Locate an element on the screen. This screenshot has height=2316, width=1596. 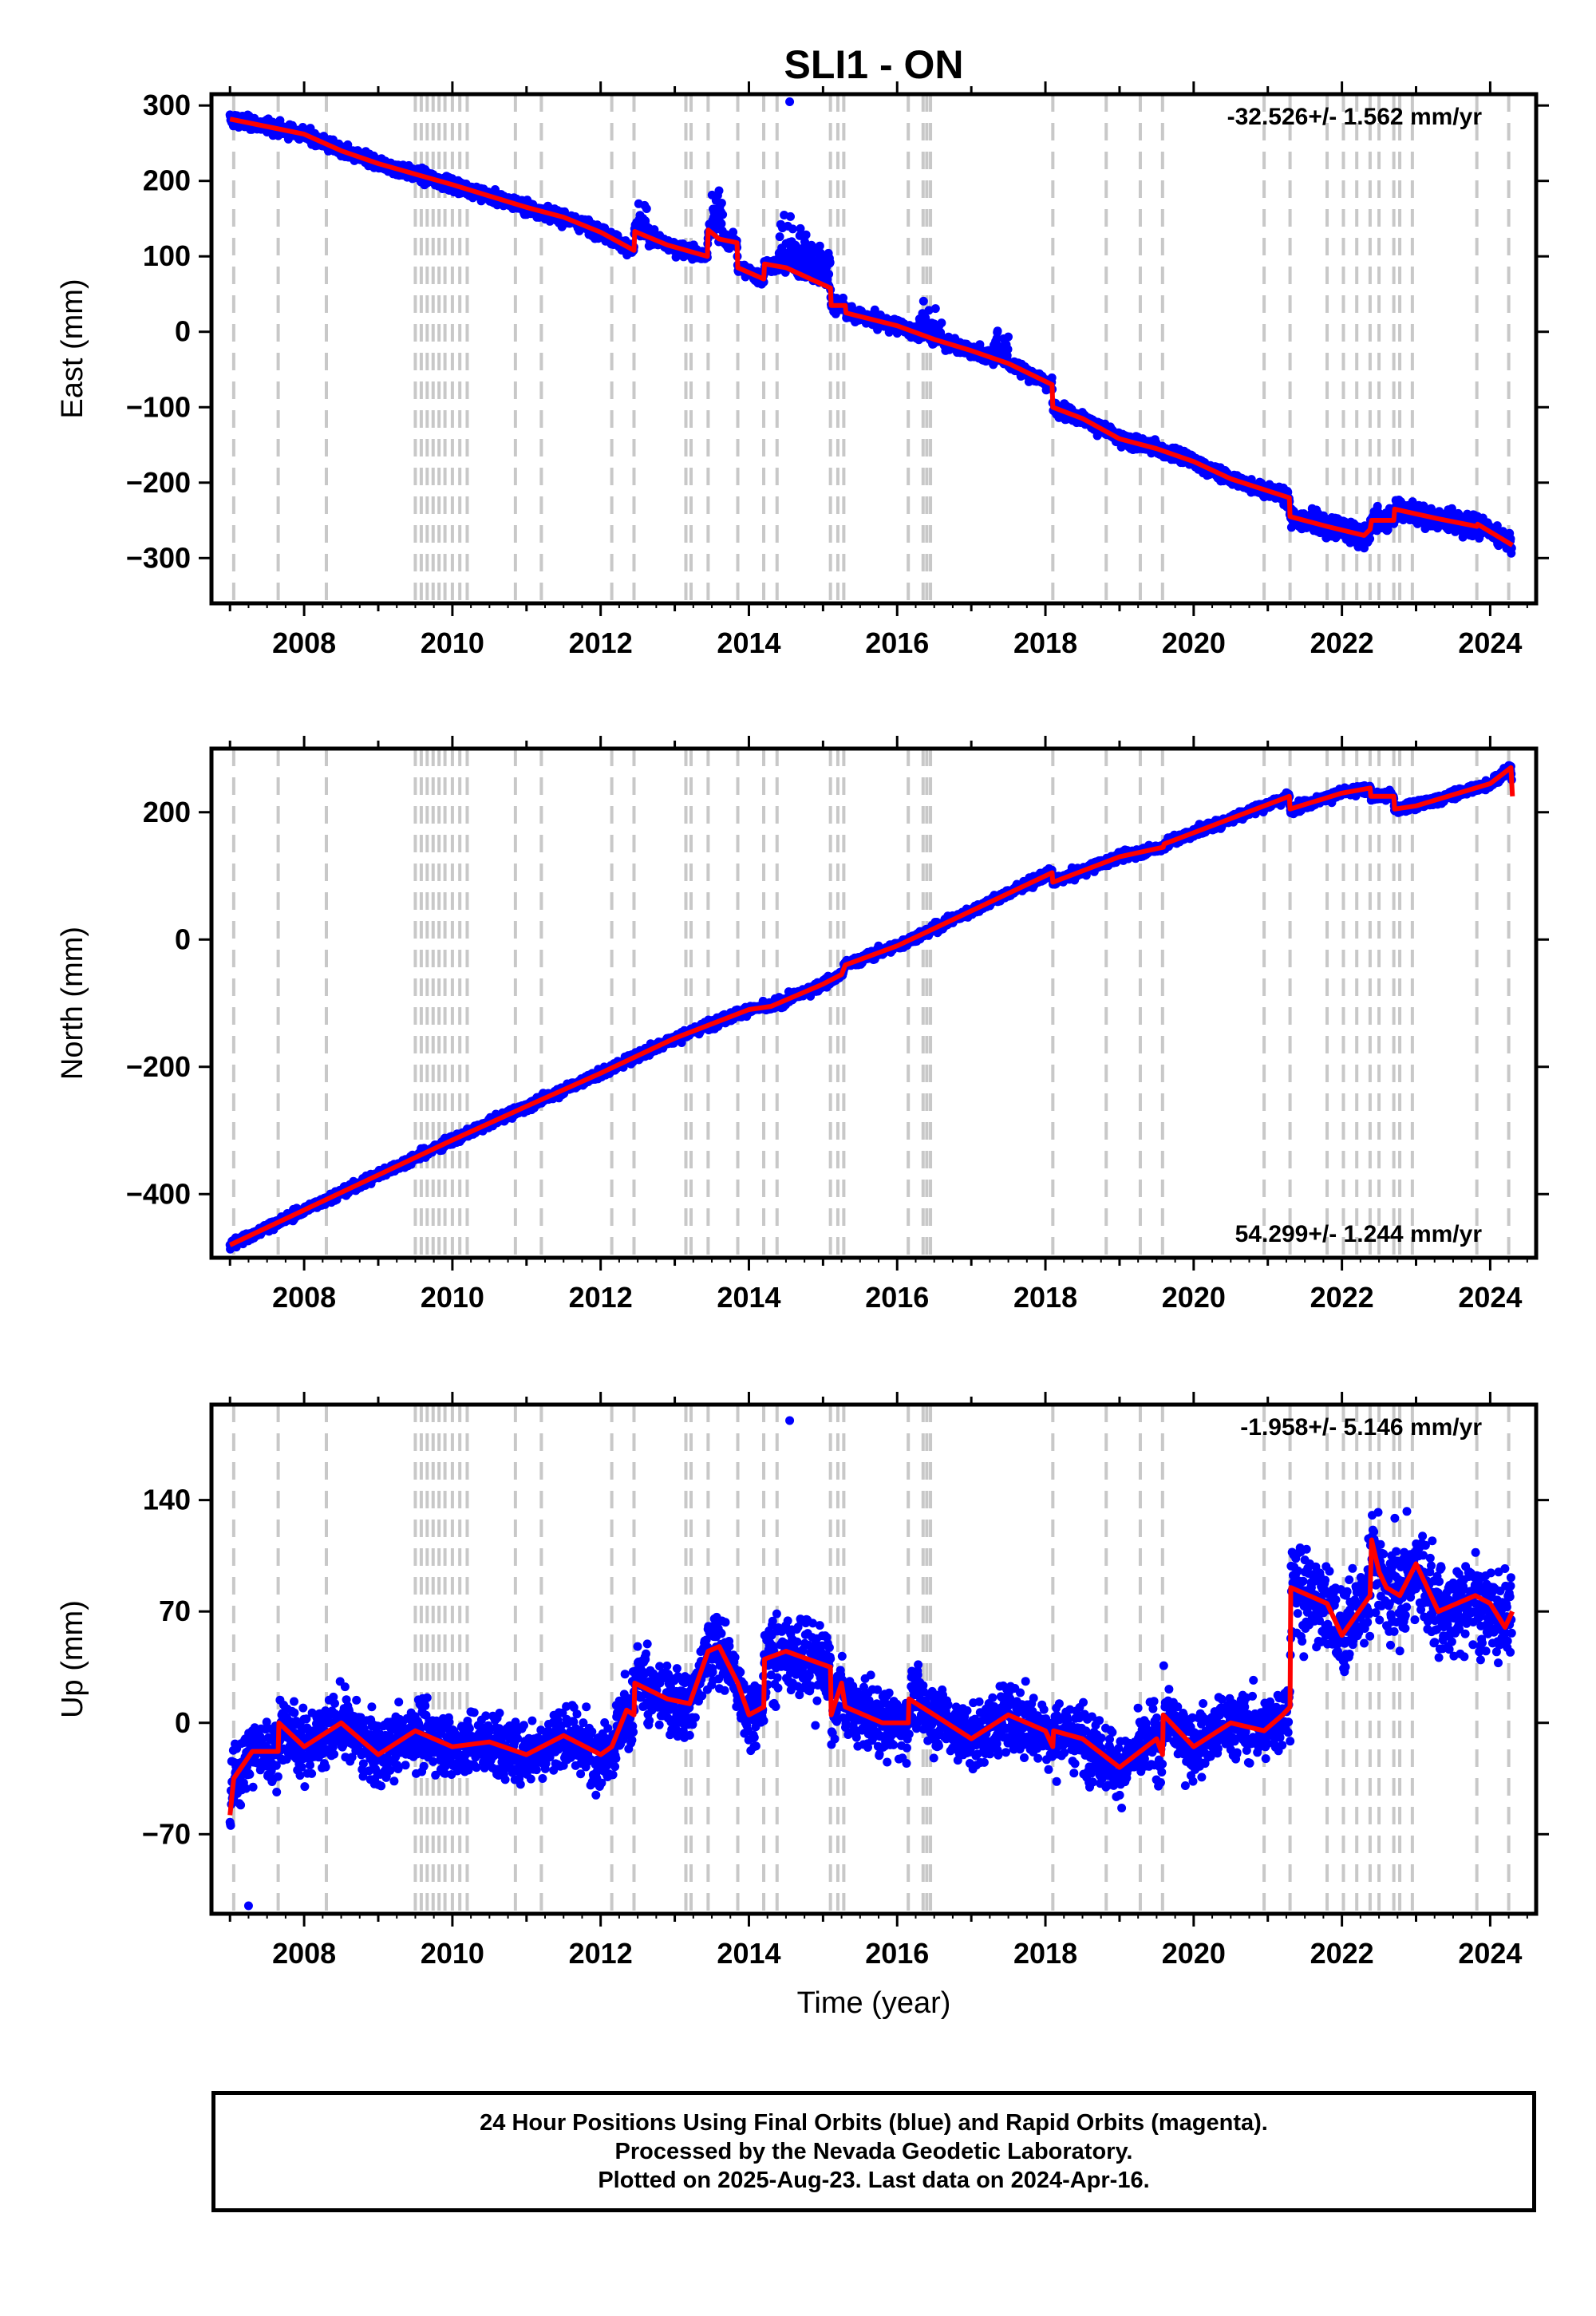
east-y-tick-label: 300 is located at coordinates (167, 105).